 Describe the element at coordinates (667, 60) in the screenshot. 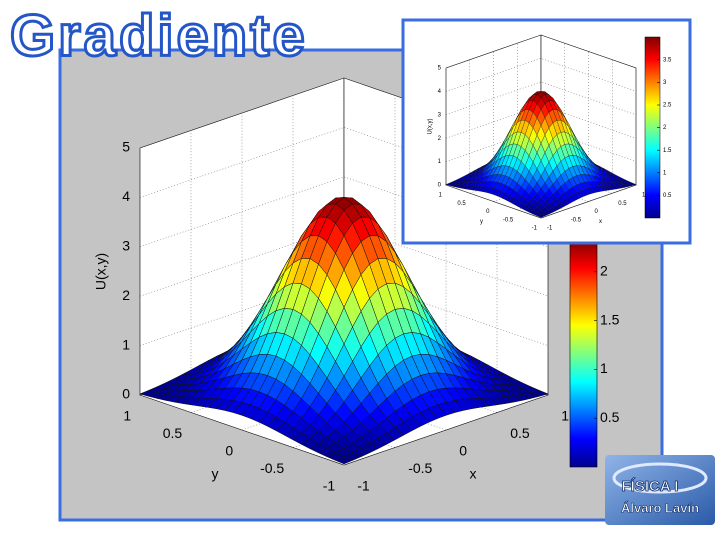

I see `colorbar-tick-label: 3.5` at that location.